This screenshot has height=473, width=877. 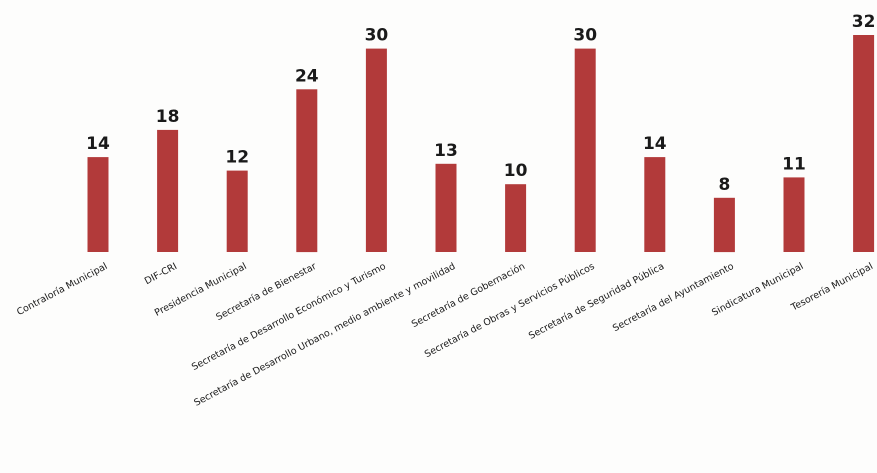 I want to click on category-label-9: Secretaría del Ayuntamiento, so click(x=673, y=297).